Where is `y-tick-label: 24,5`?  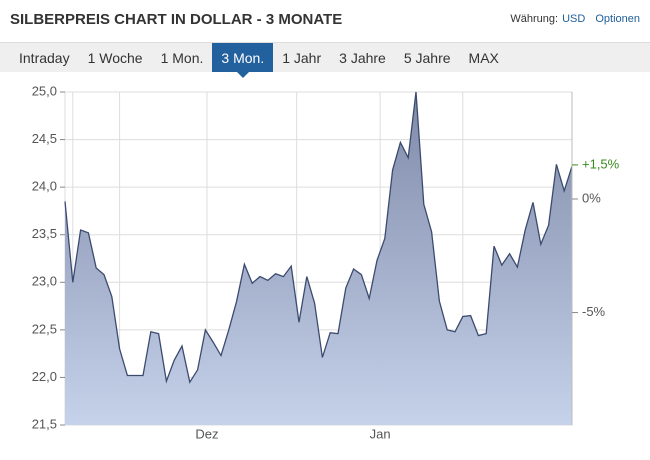
y-tick-label: 24,5 is located at coordinates (44, 138).